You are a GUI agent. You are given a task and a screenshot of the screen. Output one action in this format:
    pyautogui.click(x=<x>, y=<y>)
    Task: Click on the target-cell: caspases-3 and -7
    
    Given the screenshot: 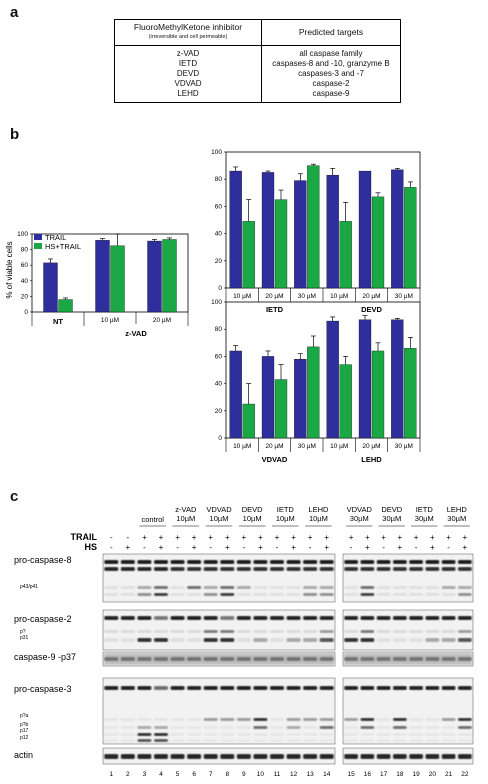 What is the action you would take?
    pyautogui.click(x=331, y=73)
    